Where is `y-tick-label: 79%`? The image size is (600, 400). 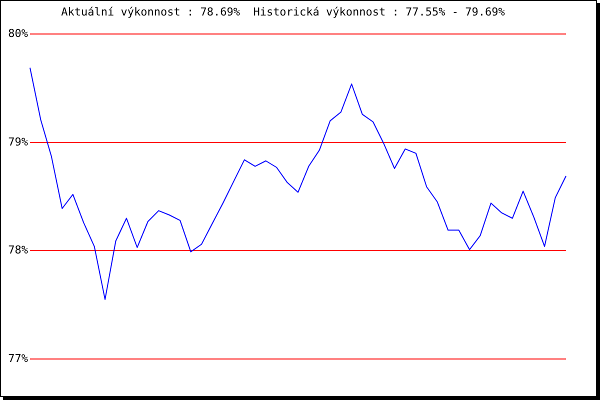
y-tick-label: 79% is located at coordinates (18, 141).